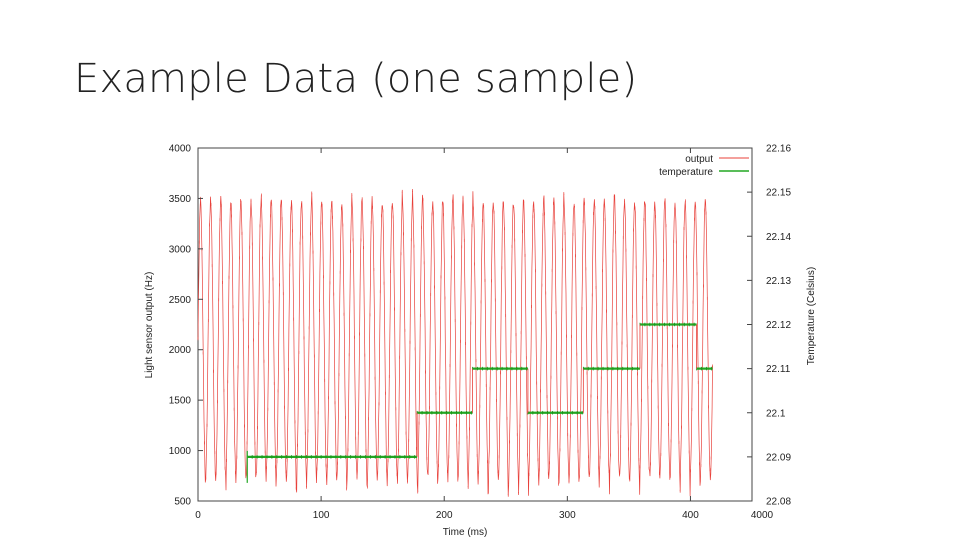 The height and width of the screenshot is (540, 960). What do you see at coordinates (778, 457) in the screenshot?
I see `y2-tick-label: 22.09` at bounding box center [778, 457].